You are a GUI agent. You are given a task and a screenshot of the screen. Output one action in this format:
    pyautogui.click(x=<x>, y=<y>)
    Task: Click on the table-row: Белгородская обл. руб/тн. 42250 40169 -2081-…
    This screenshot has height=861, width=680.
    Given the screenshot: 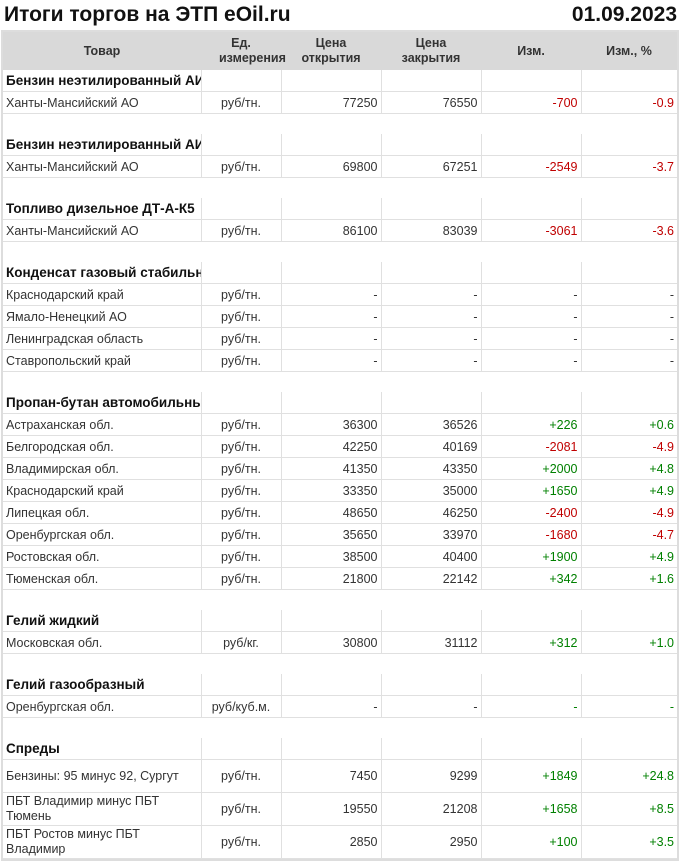 What is the action you would take?
    pyautogui.click(x=340, y=446)
    